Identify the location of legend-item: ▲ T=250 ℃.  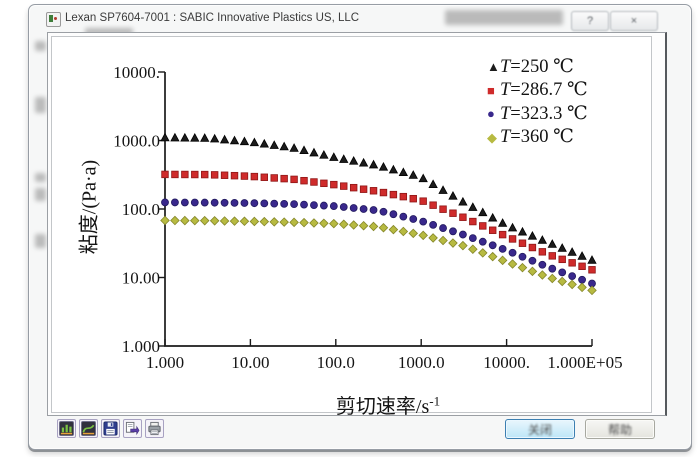
(537, 67).